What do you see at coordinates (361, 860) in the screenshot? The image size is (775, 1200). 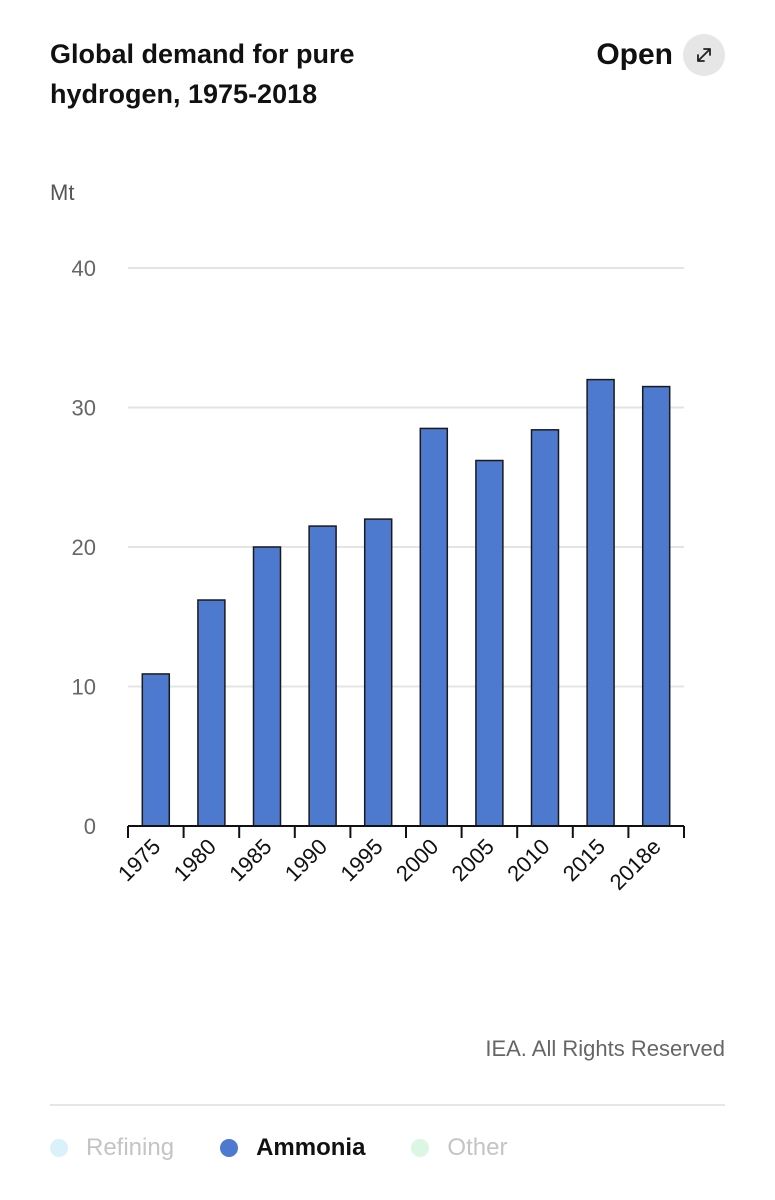 I see `x-tick-label: 1995` at bounding box center [361, 860].